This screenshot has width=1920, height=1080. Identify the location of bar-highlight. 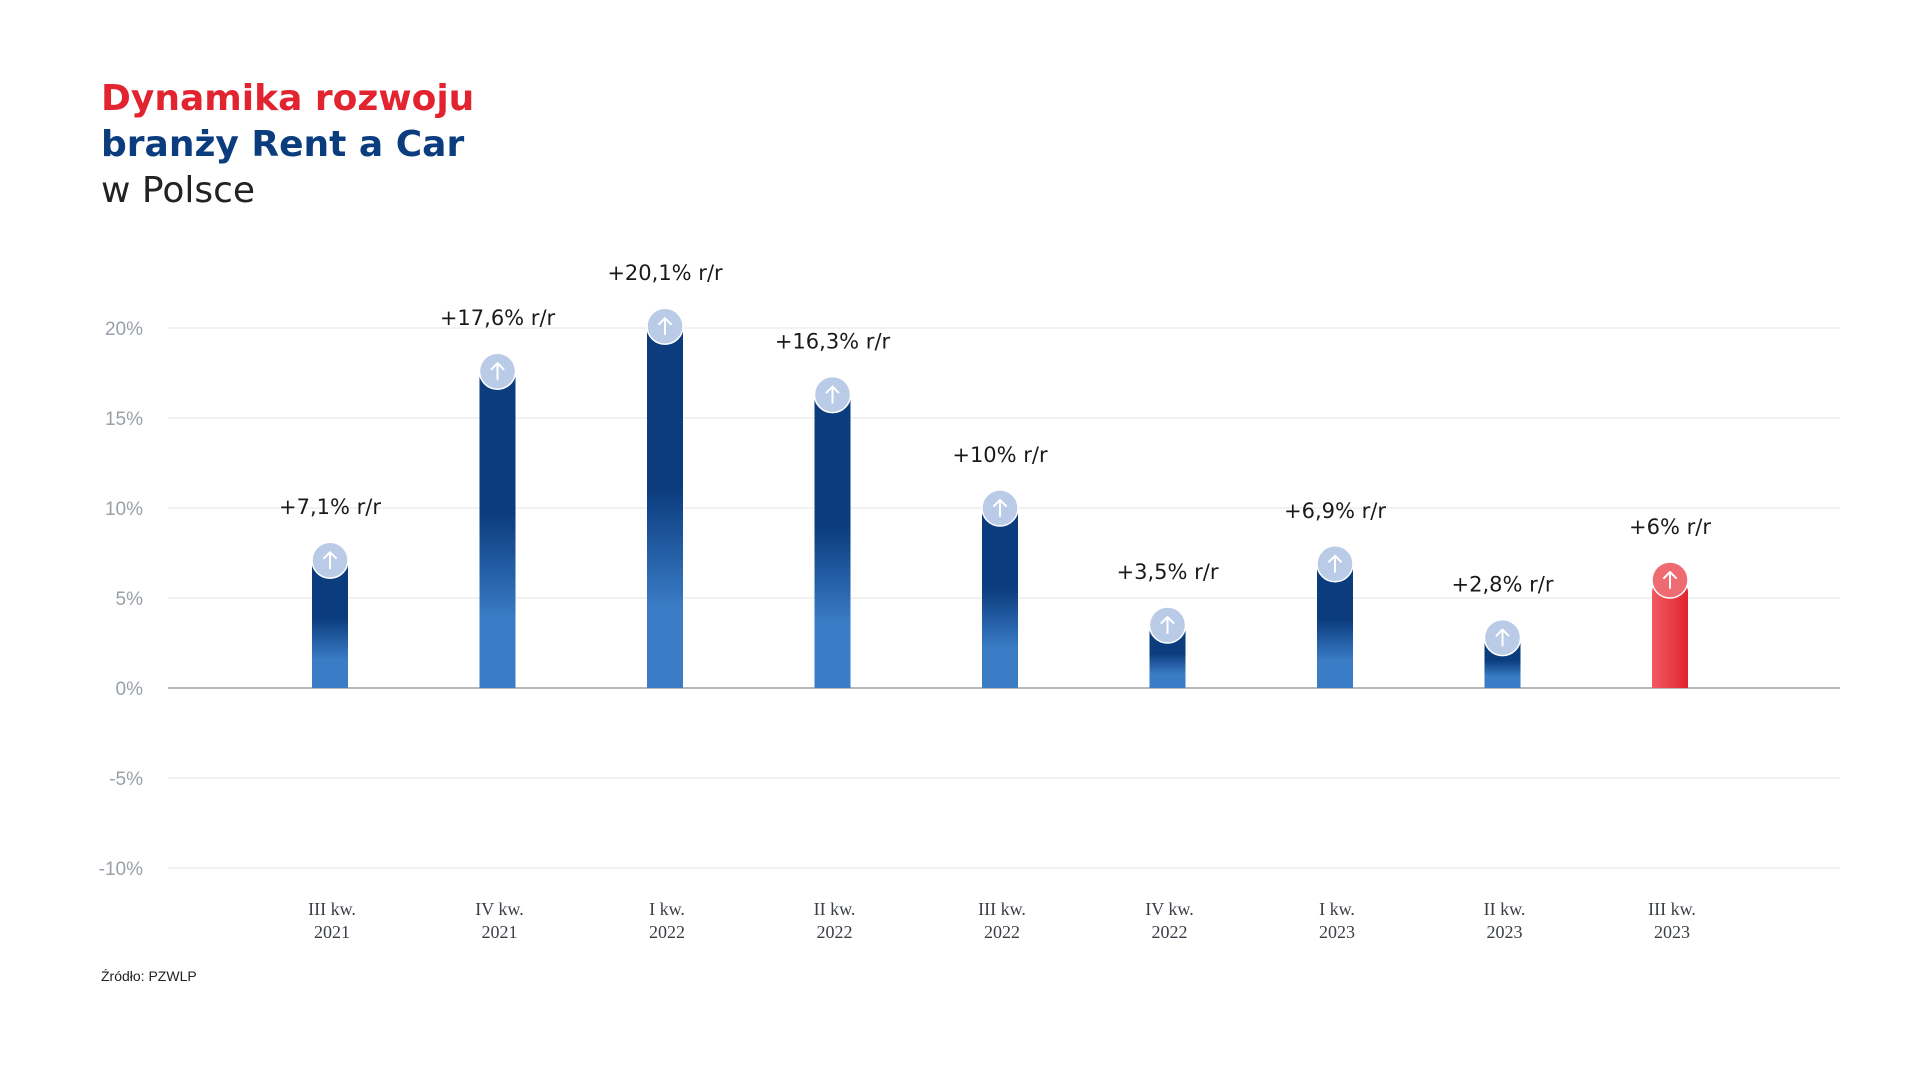
(1670, 634).